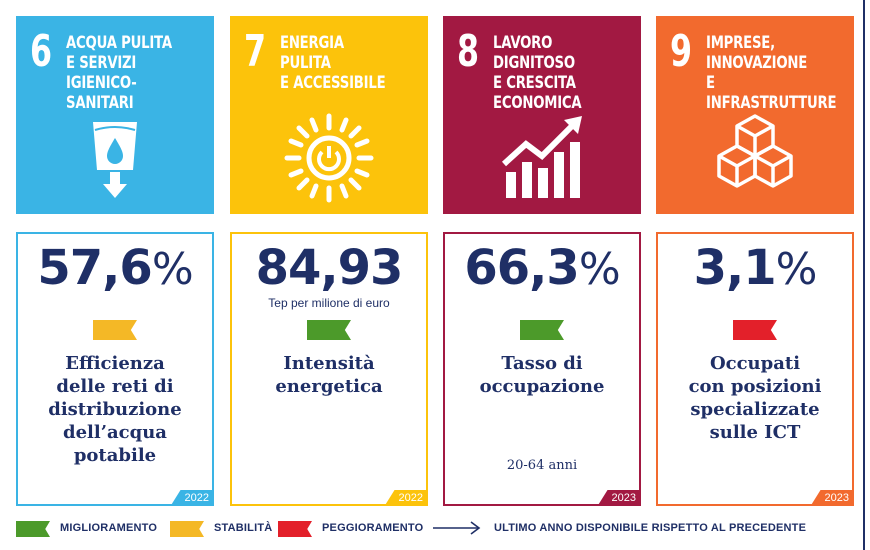 The height and width of the screenshot is (550, 870). I want to click on cubes-icon, so click(755, 151).